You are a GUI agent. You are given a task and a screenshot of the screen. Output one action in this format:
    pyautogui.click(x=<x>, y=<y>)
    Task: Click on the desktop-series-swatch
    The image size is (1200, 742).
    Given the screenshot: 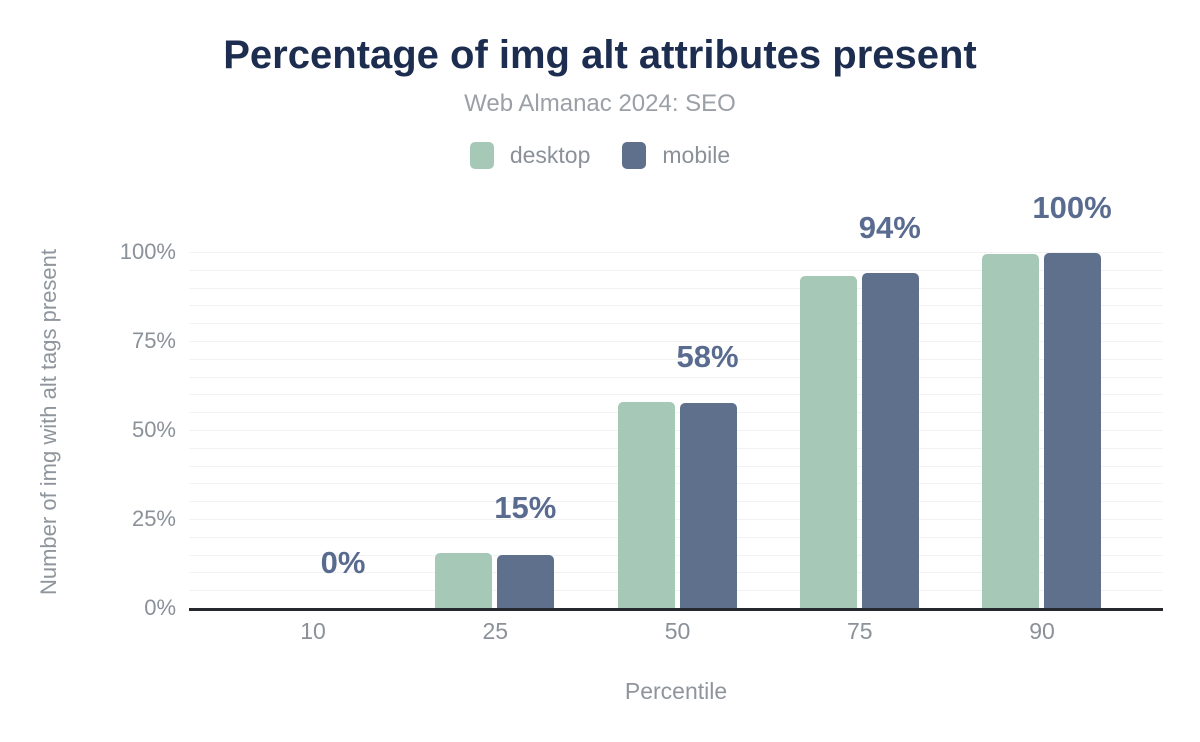 What is the action you would take?
    pyautogui.click(x=481, y=155)
    